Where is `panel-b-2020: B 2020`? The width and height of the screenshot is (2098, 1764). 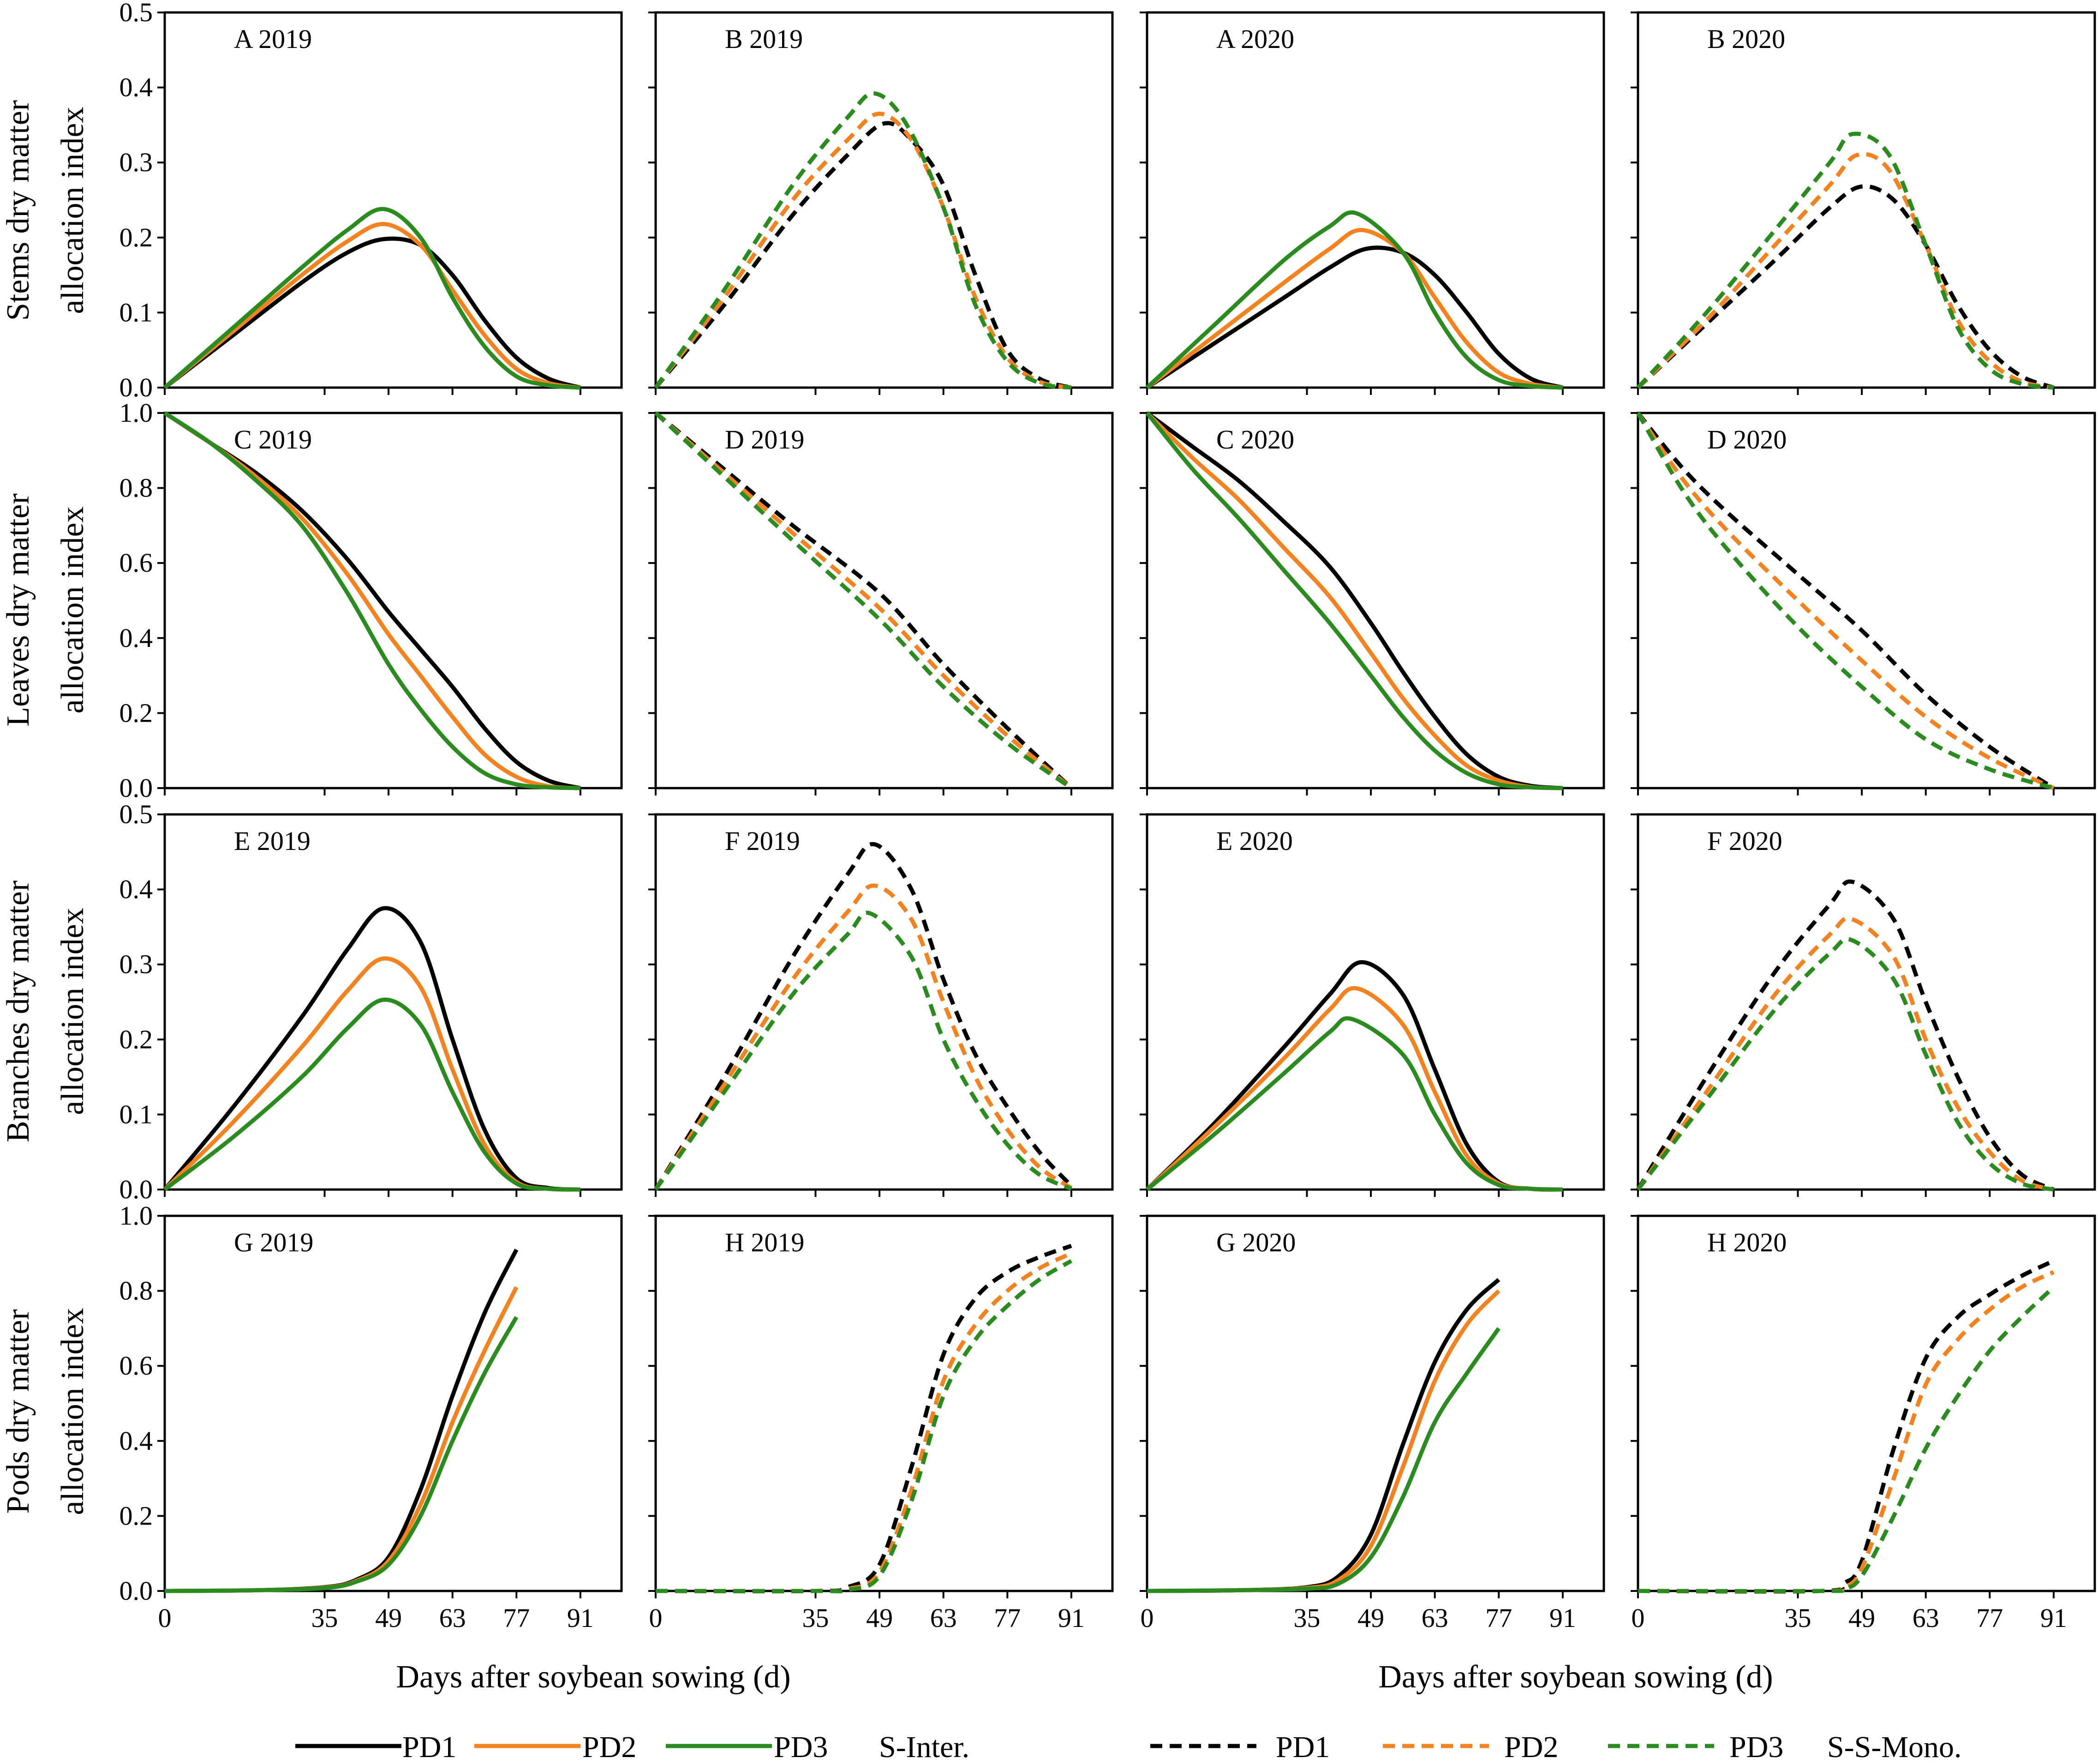 panel-b-2020: B 2020 is located at coordinates (1863, 203).